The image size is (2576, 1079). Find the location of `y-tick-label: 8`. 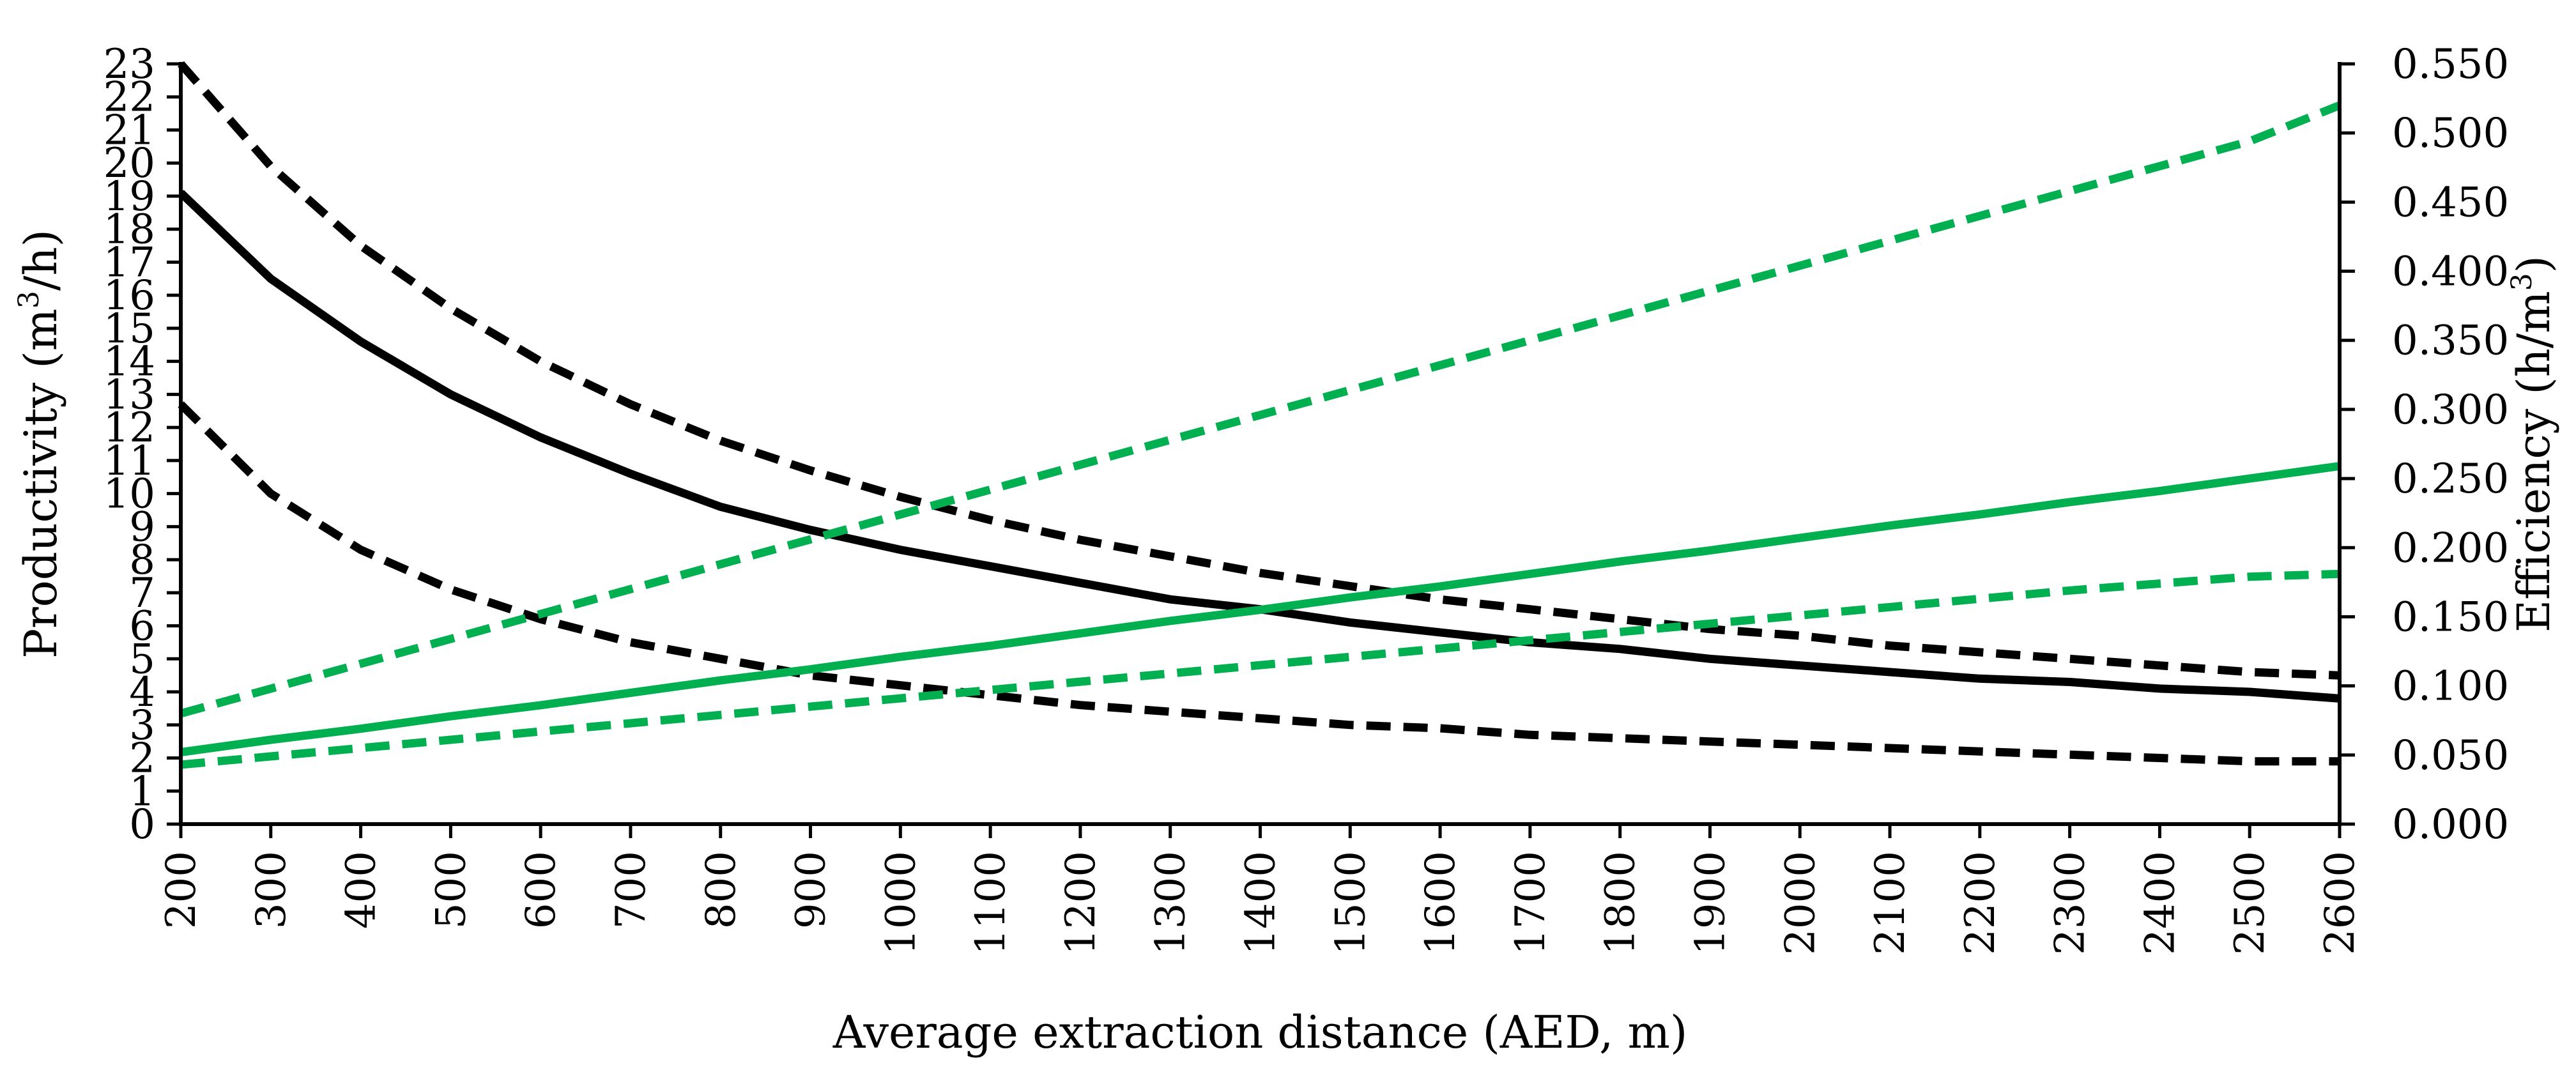

y-tick-label: 8 is located at coordinates (142, 561).